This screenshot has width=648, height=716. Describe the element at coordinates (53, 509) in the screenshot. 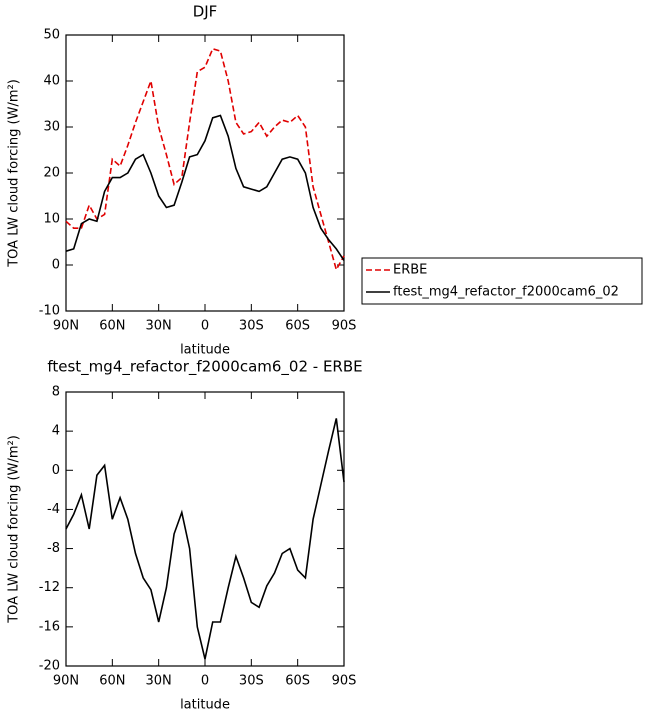

I see `y-tick-label: -4` at that location.